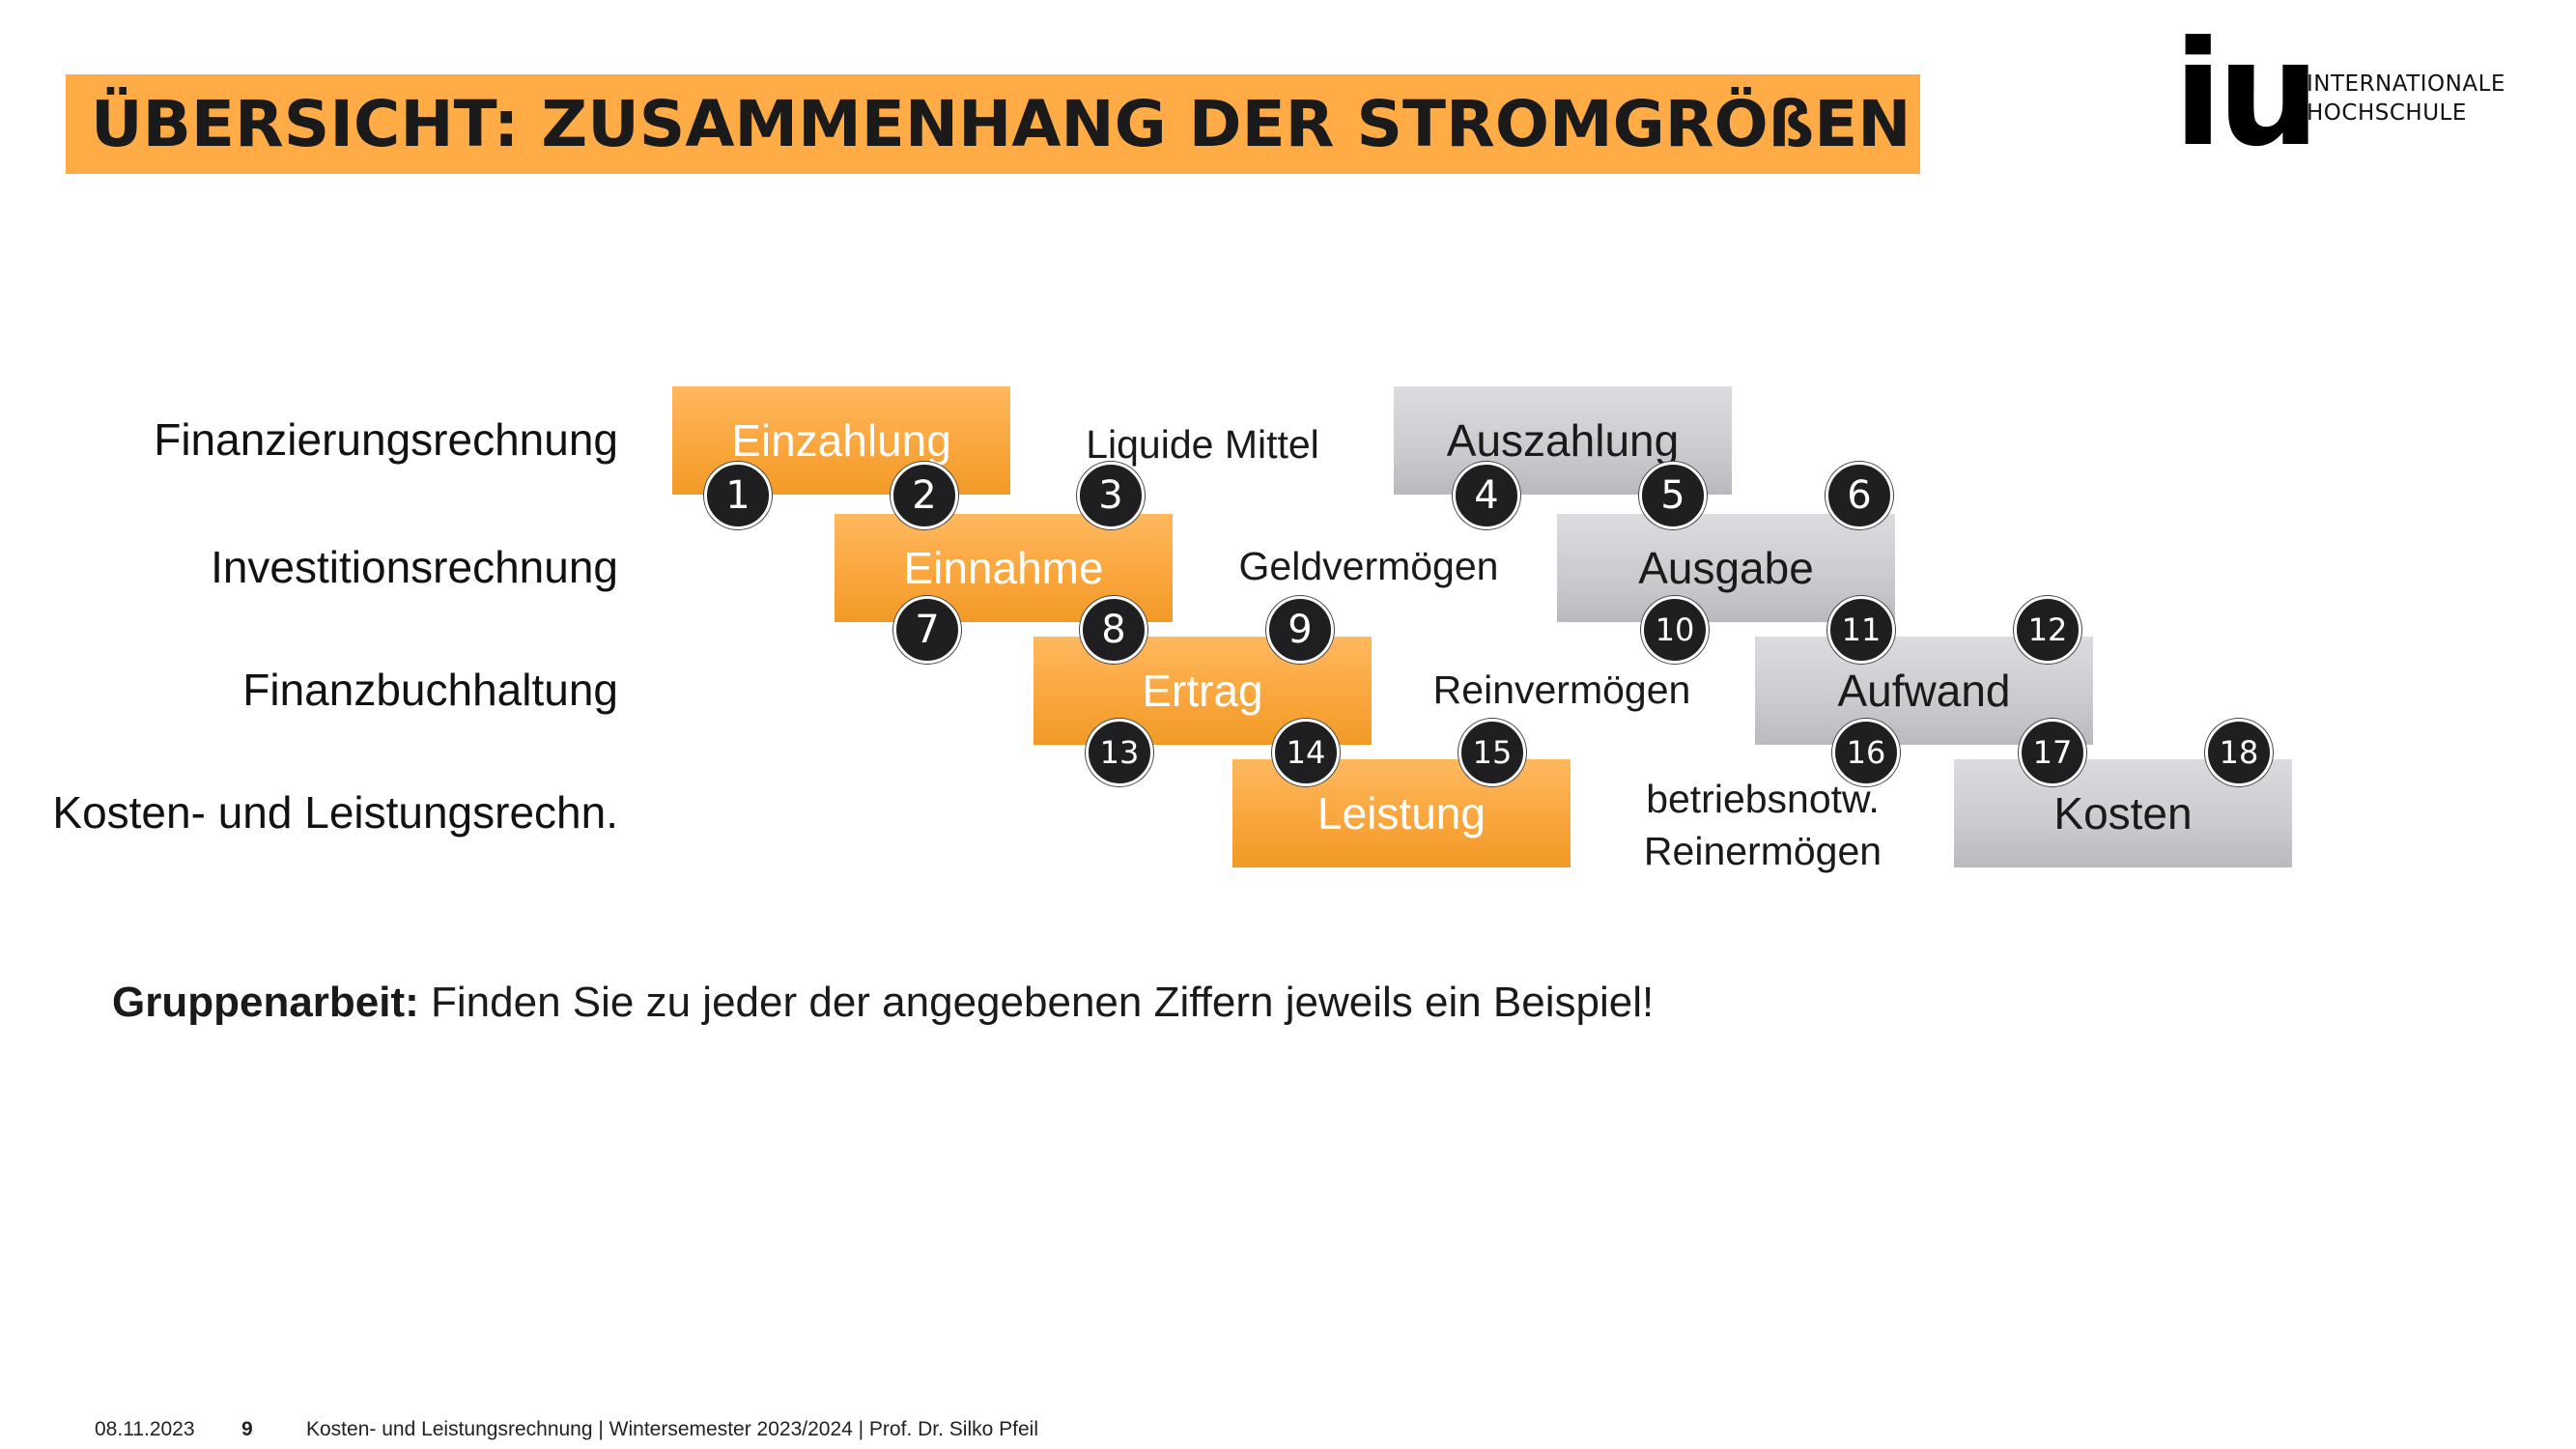  Describe the element at coordinates (1300, 630) in the screenshot. I see `number-badge: 9` at that location.